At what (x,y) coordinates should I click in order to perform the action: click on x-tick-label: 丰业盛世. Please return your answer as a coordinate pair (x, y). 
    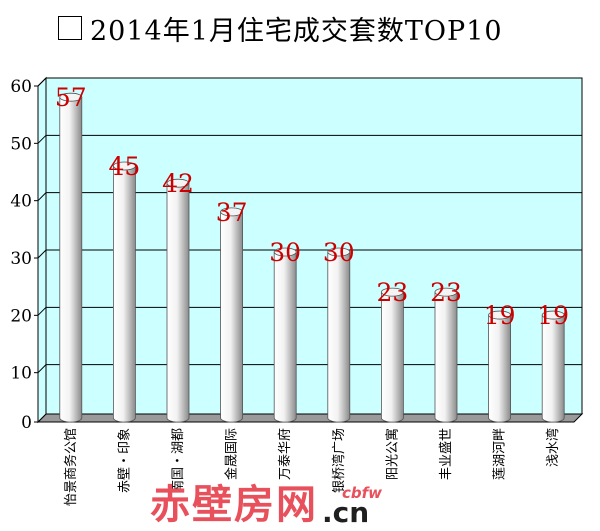
    Looking at the image, I should click on (446, 454).